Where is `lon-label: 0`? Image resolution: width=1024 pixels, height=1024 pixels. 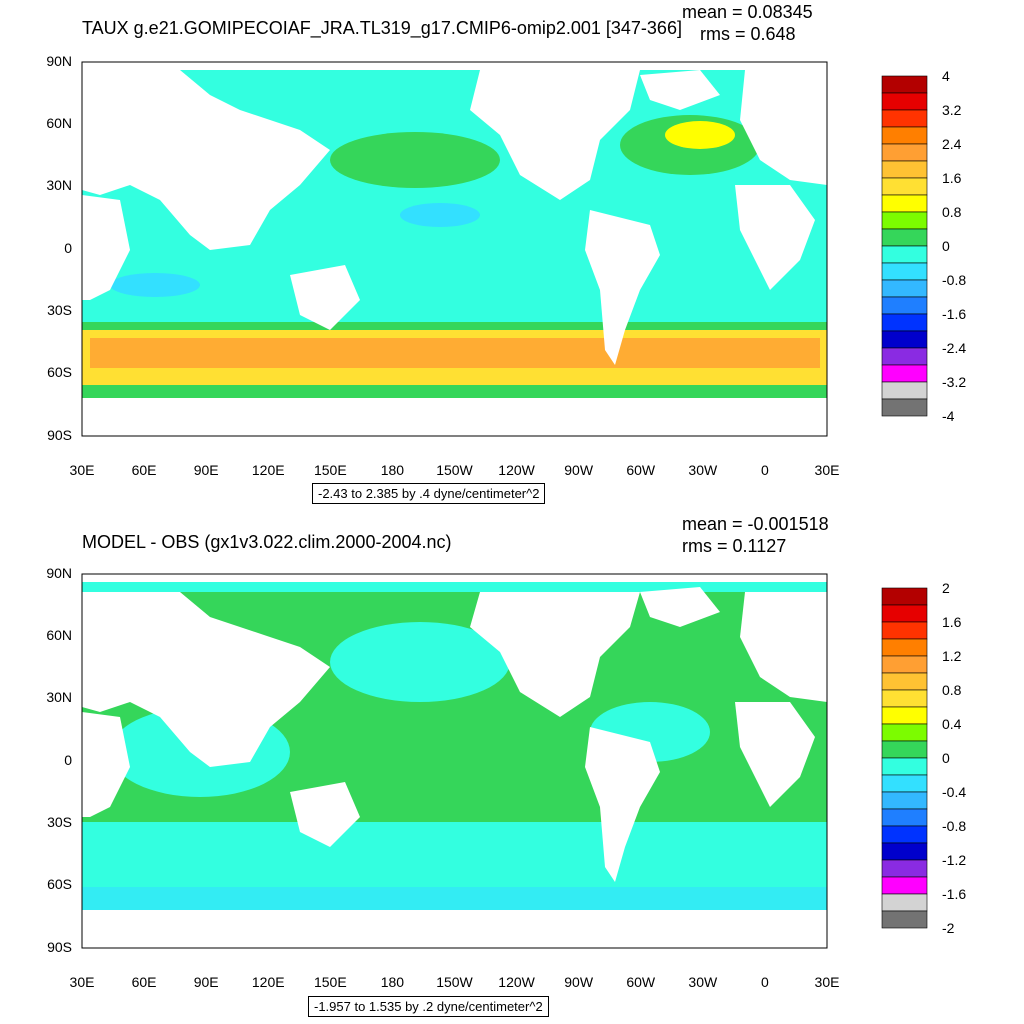
lon-label: 0 is located at coordinates (765, 982).